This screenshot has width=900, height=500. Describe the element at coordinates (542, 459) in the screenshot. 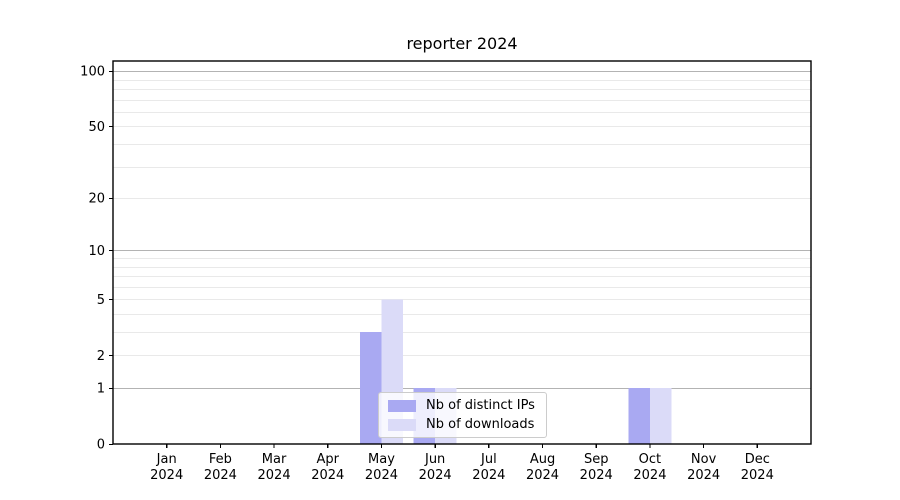

I see `x-tick-label-month: Aug` at that location.